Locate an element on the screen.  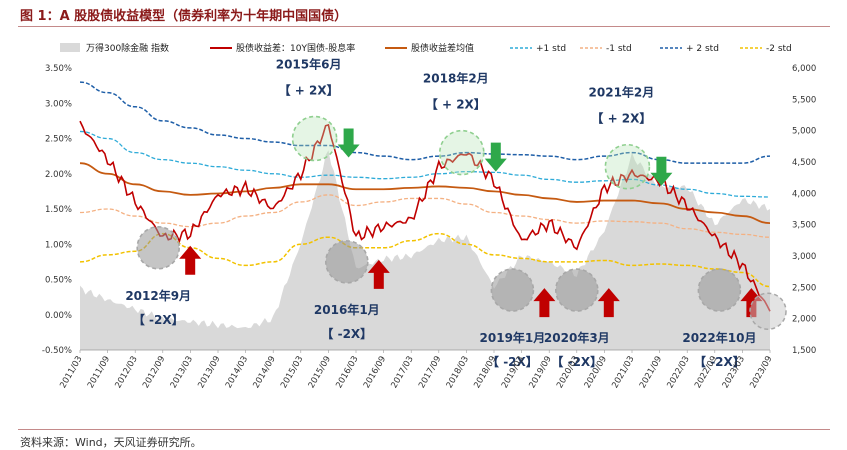
y-left-tick-4: 1.50% is located at coordinates (58, 210).